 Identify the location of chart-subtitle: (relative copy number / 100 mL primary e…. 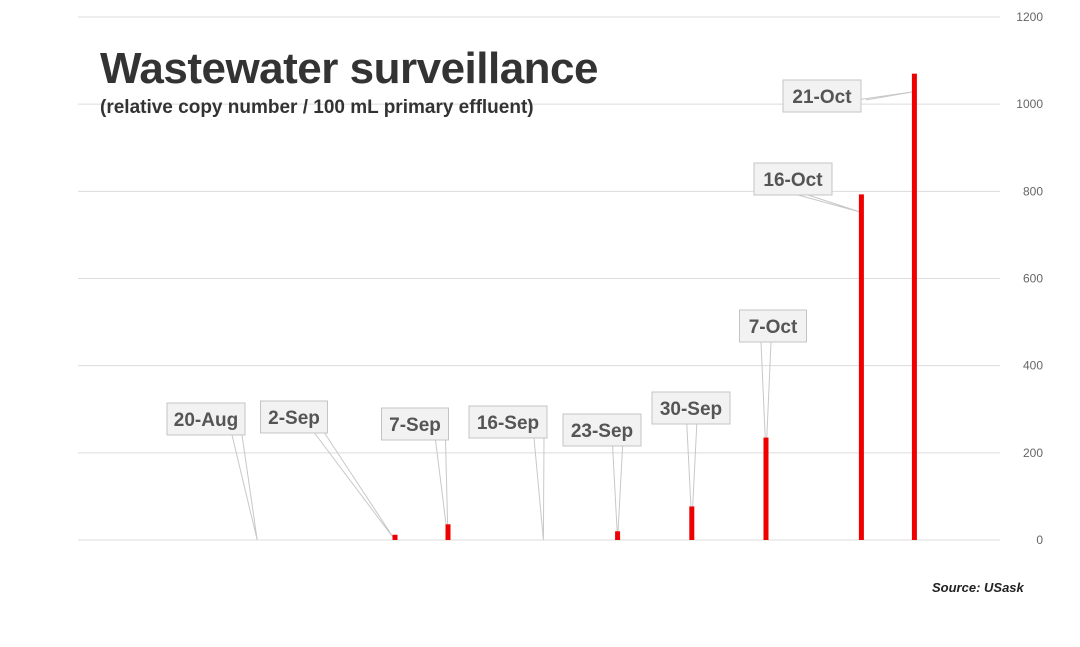
(317, 107).